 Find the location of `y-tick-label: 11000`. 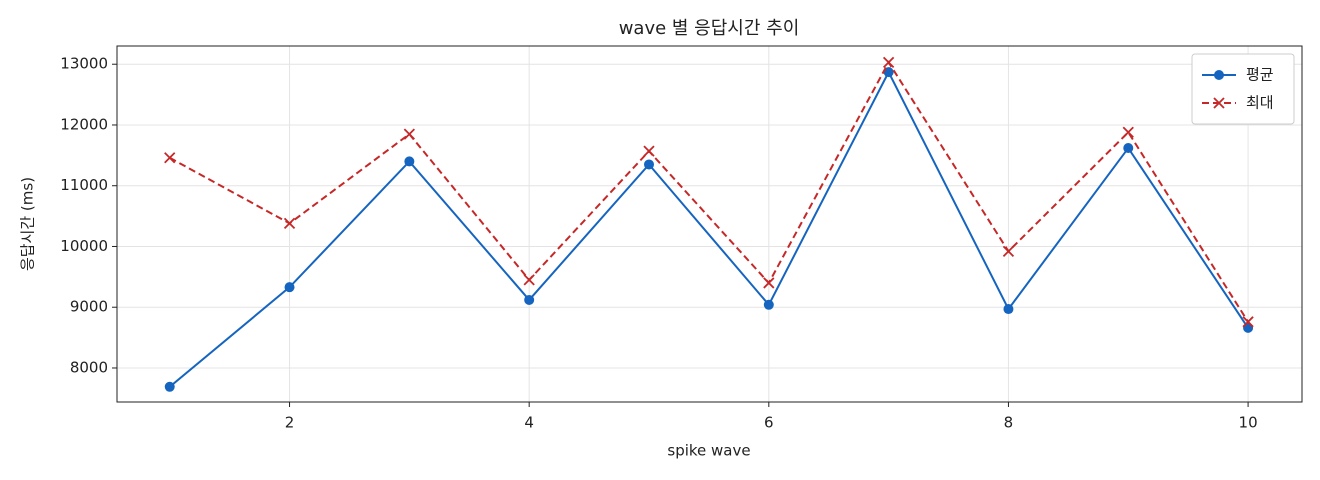

y-tick-label: 11000 is located at coordinates (84, 185).